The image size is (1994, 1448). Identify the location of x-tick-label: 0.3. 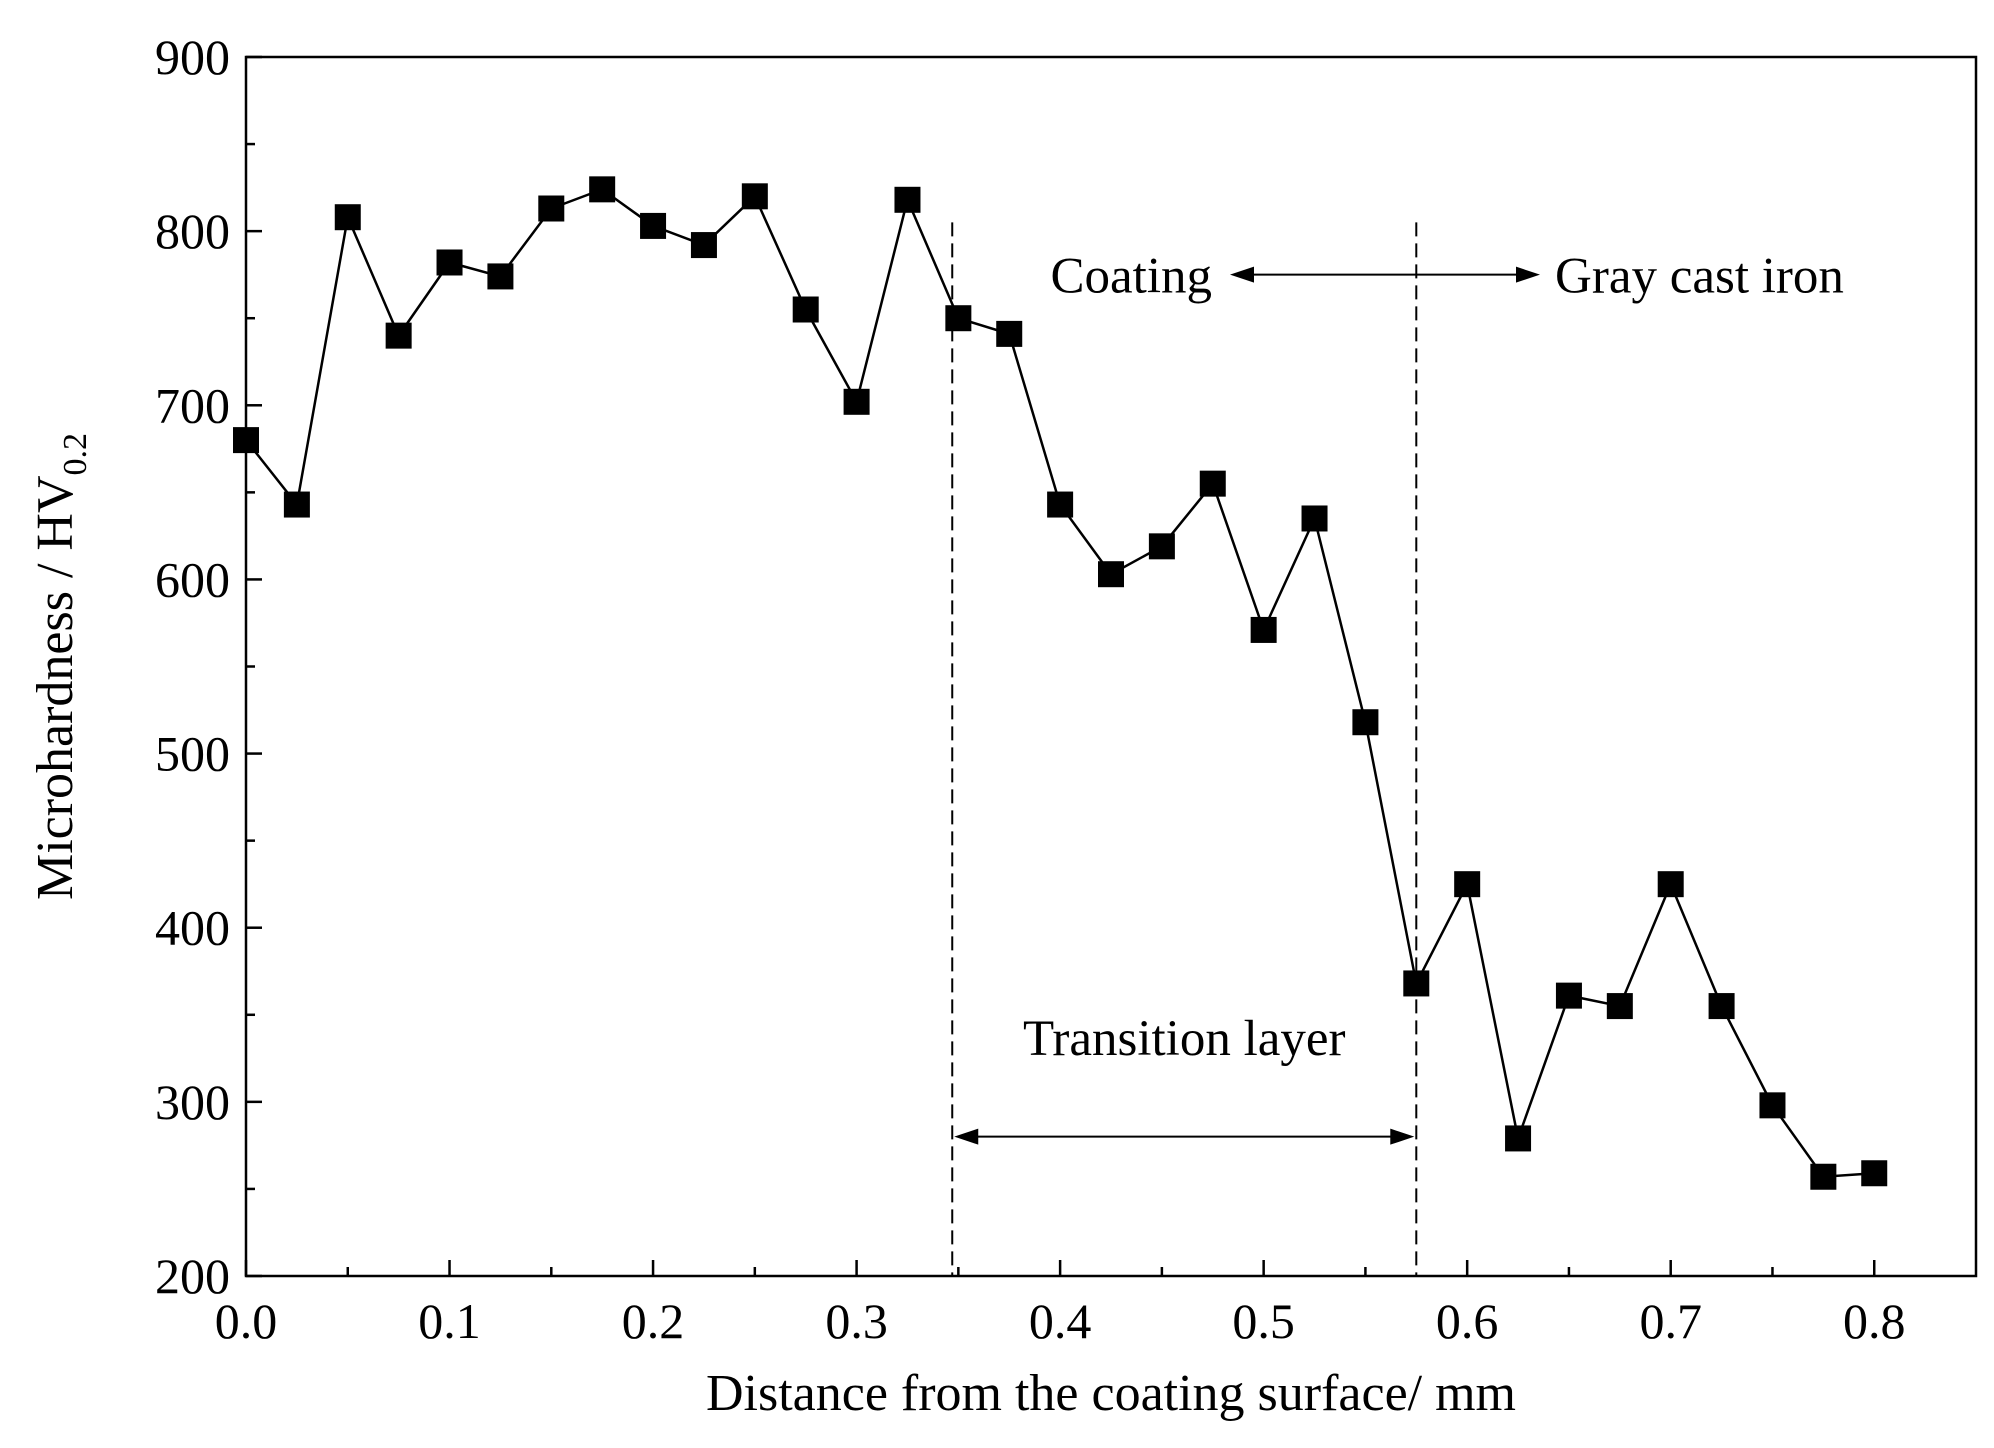
(856, 1321).